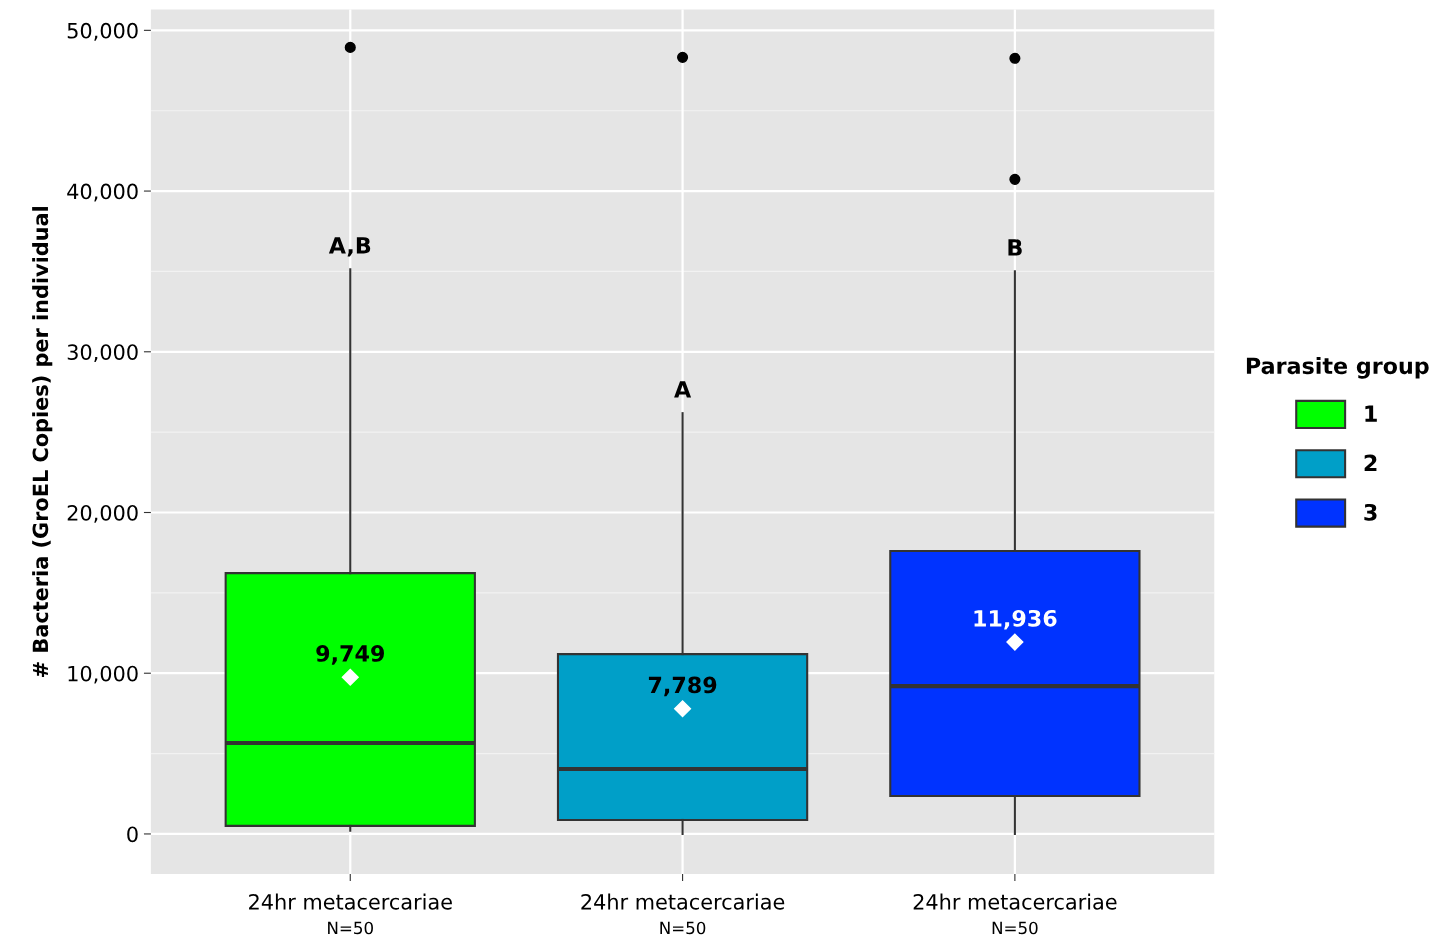 This screenshot has height=945, width=1437. What do you see at coordinates (103, 674) in the screenshot?
I see `y-tick-label: 10,000` at bounding box center [103, 674].